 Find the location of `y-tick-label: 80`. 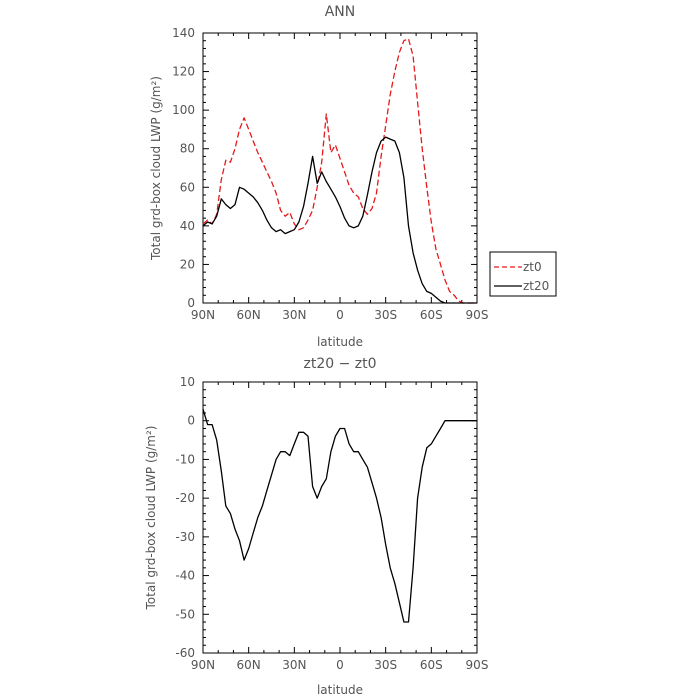

y-tick-label: 80 is located at coordinates (187, 149).